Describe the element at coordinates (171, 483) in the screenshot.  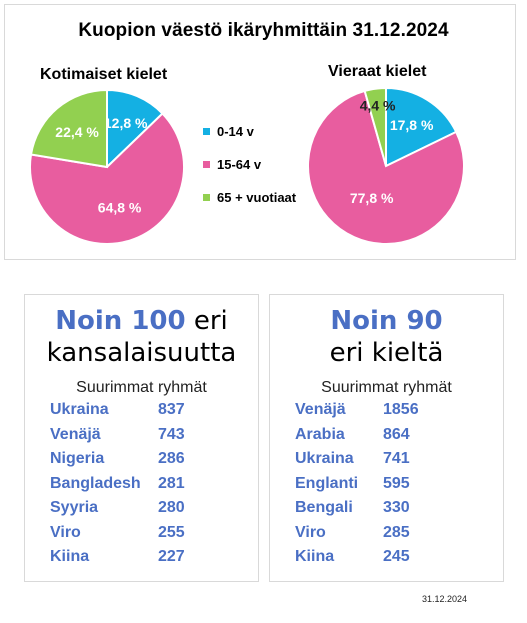
I see `list-item-value: 281` at that location.